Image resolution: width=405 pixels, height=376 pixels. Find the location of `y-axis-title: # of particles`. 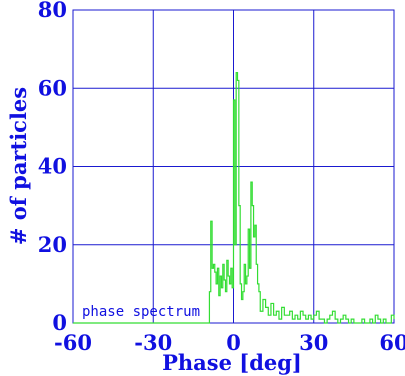

y-axis-title: # of particles is located at coordinates (18, 166).